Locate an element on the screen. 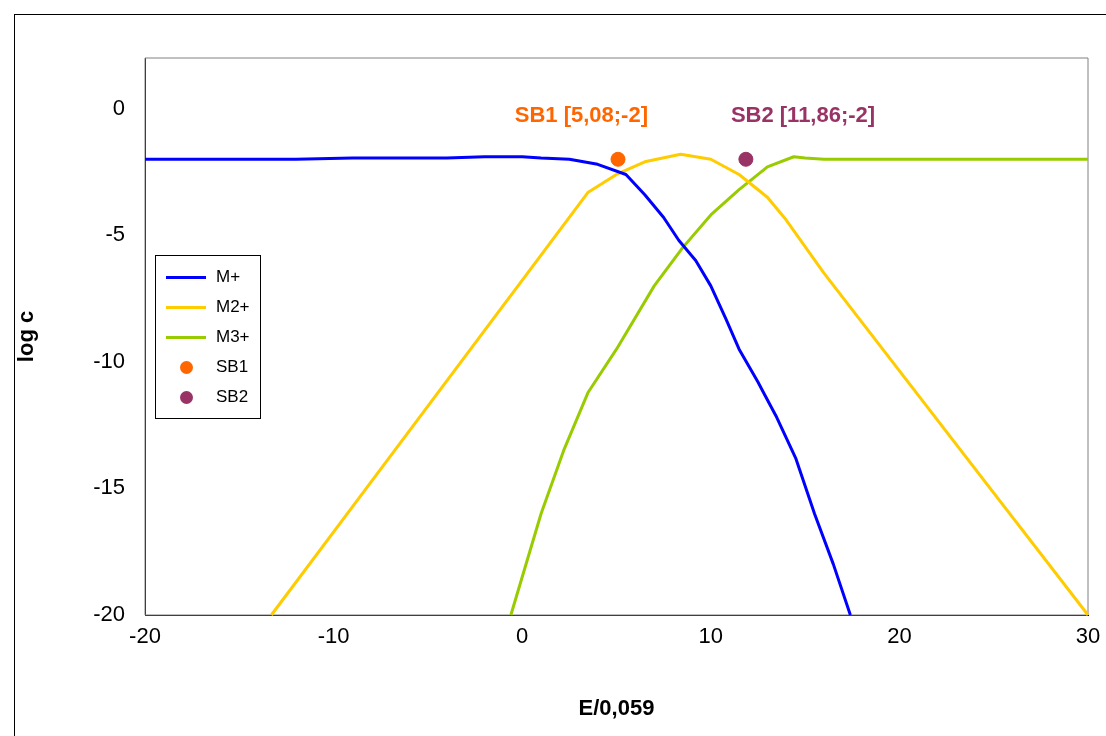 This screenshot has height=736, width=1106. y-axis-title: log c is located at coordinates (26, 336).